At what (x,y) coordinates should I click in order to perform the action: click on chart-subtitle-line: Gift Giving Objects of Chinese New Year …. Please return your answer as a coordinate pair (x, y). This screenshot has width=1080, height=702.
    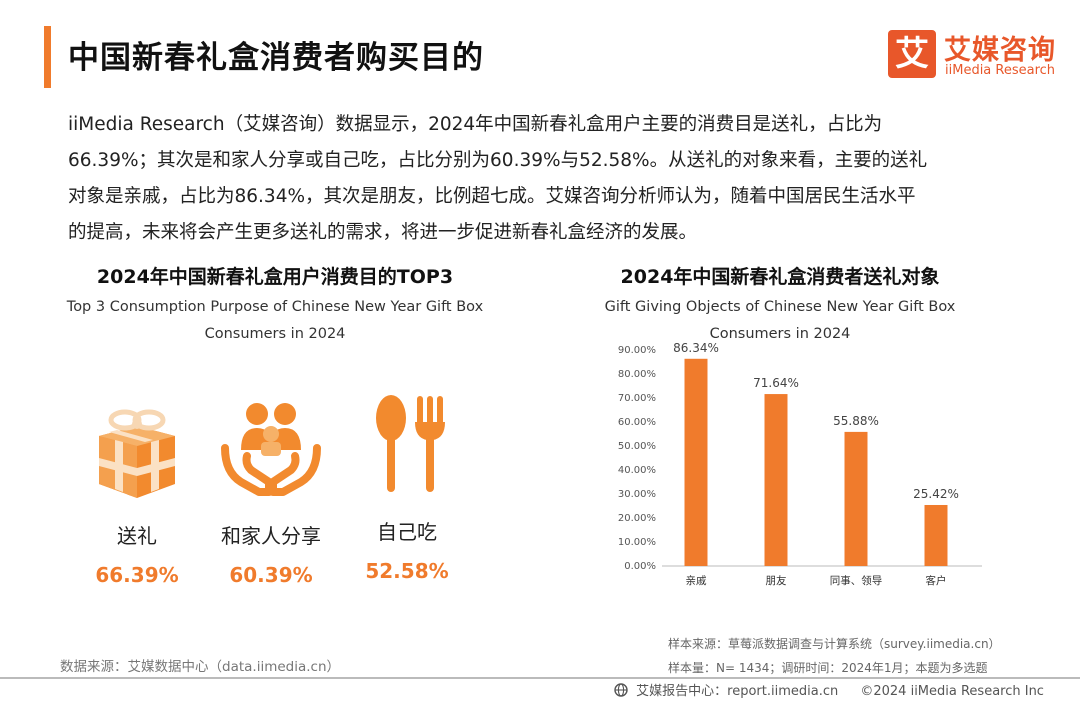
    Looking at the image, I should click on (780, 307).